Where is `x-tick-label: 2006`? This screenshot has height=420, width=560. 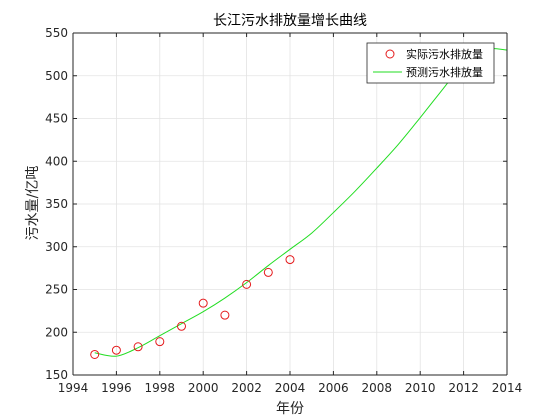 x-tick-label: 2006 is located at coordinates (333, 388).